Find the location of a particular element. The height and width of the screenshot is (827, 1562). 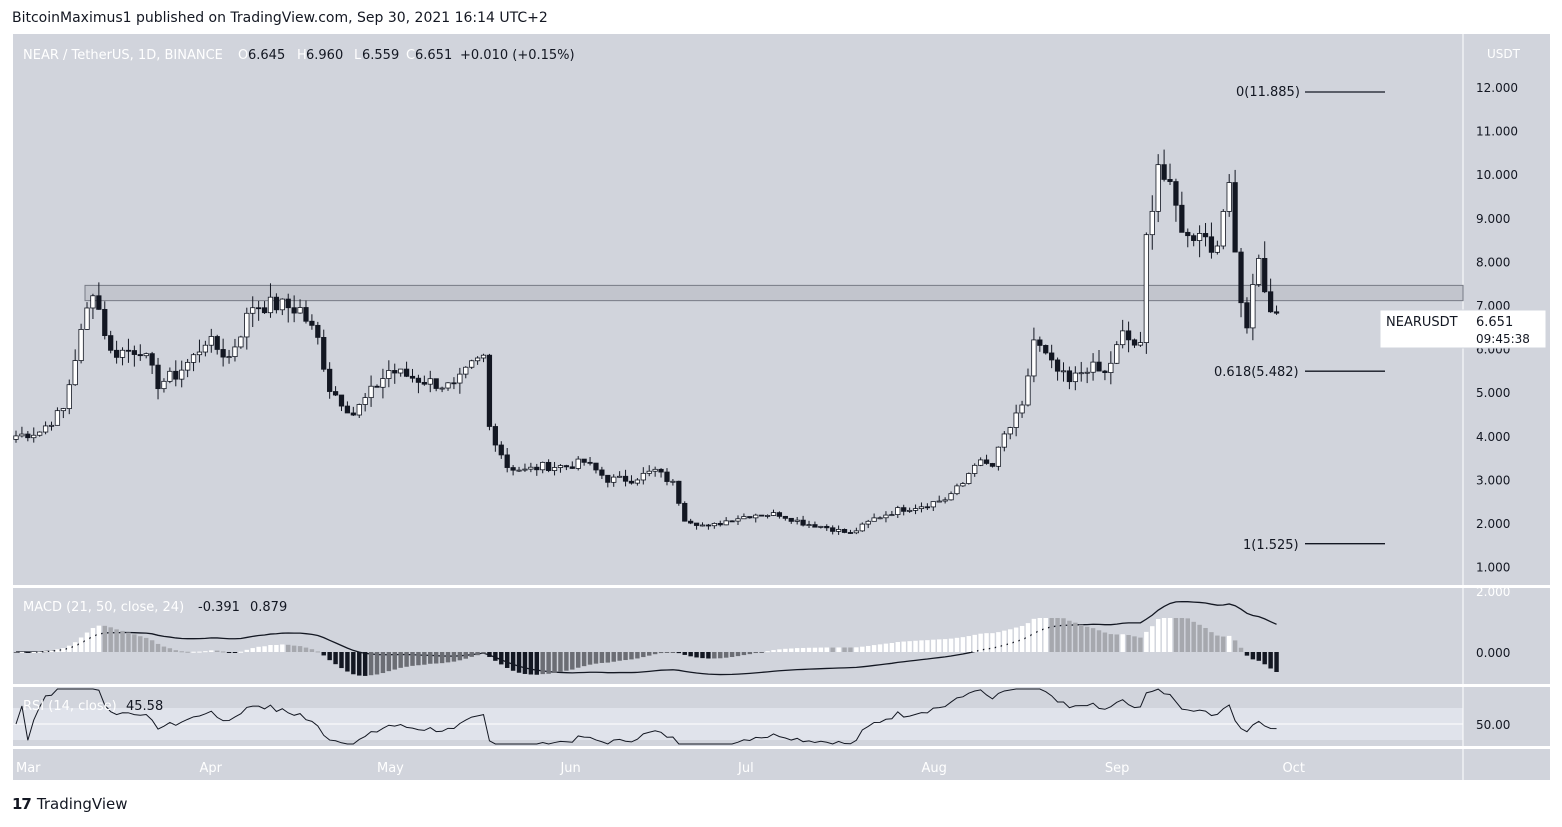

time-axis is located at coordinates (781, 764).